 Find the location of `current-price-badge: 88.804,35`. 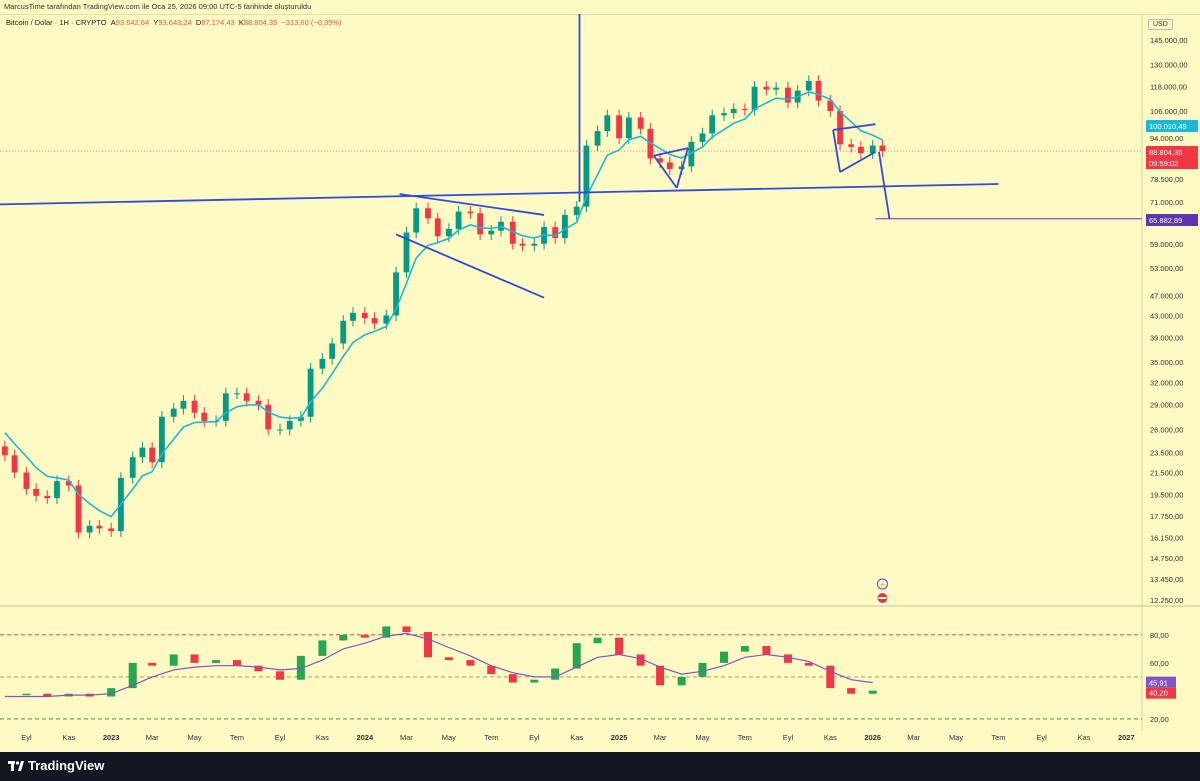

current-price-badge: 88.804,35 is located at coordinates (1165, 152).